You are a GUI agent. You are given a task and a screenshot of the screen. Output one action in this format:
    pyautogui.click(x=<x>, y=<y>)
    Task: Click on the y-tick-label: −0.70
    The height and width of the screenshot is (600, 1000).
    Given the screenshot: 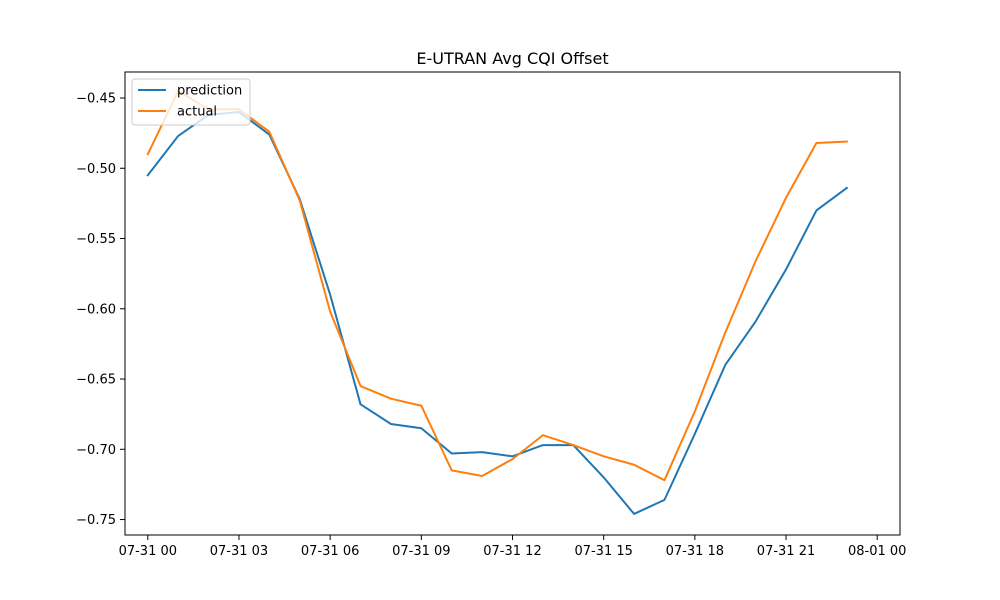 What is the action you would take?
    pyautogui.click(x=96, y=450)
    